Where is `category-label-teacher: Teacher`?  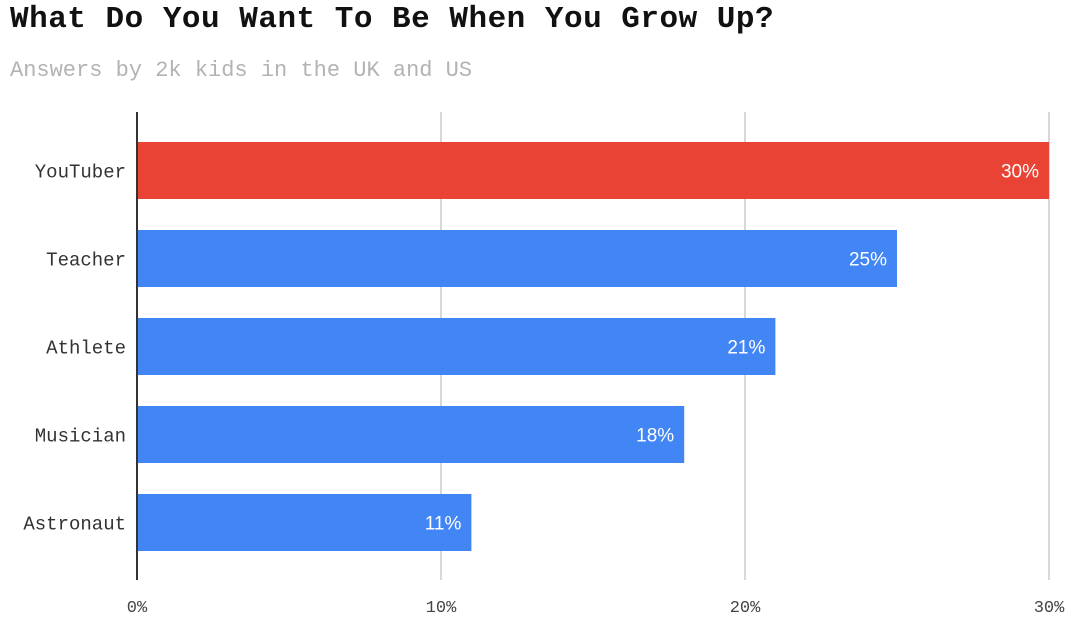 category-label-teacher: Teacher is located at coordinates (86, 261).